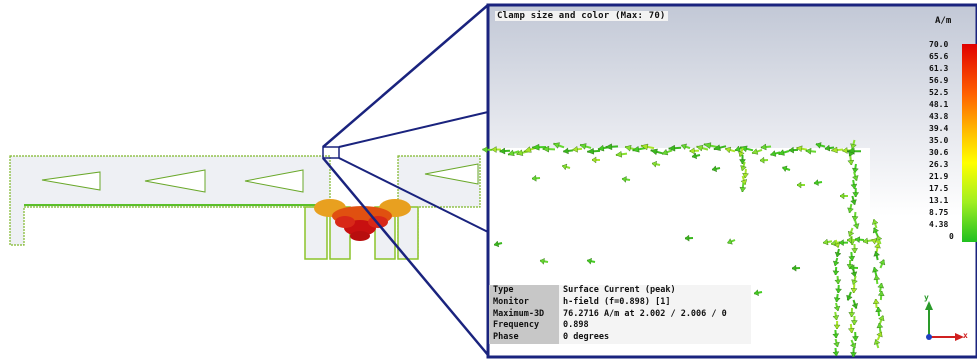 The width and height of the screenshot is (977, 363). What do you see at coordinates (655, 326) in the screenshot?
I see `info-value: 0.898` at bounding box center [655, 326].